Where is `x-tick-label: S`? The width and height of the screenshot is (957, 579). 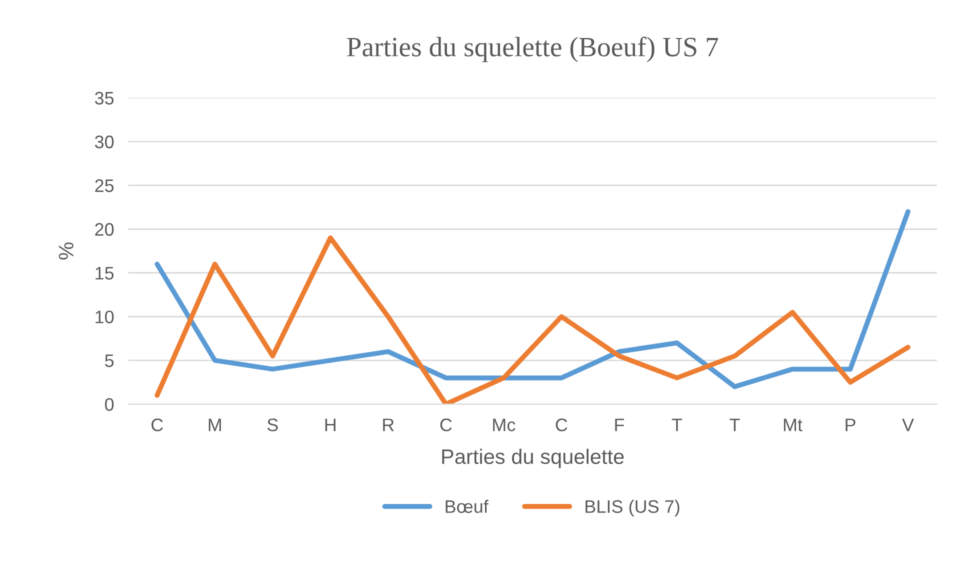
x-tick-label: S is located at coordinates (272, 425).